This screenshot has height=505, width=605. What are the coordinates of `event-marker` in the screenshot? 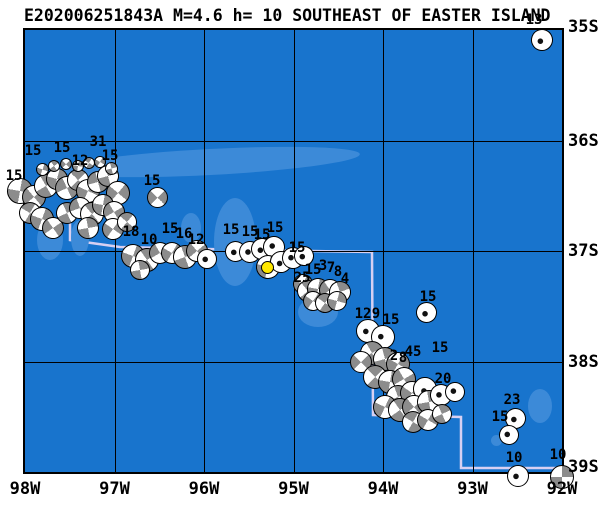 It's located at (267, 267).